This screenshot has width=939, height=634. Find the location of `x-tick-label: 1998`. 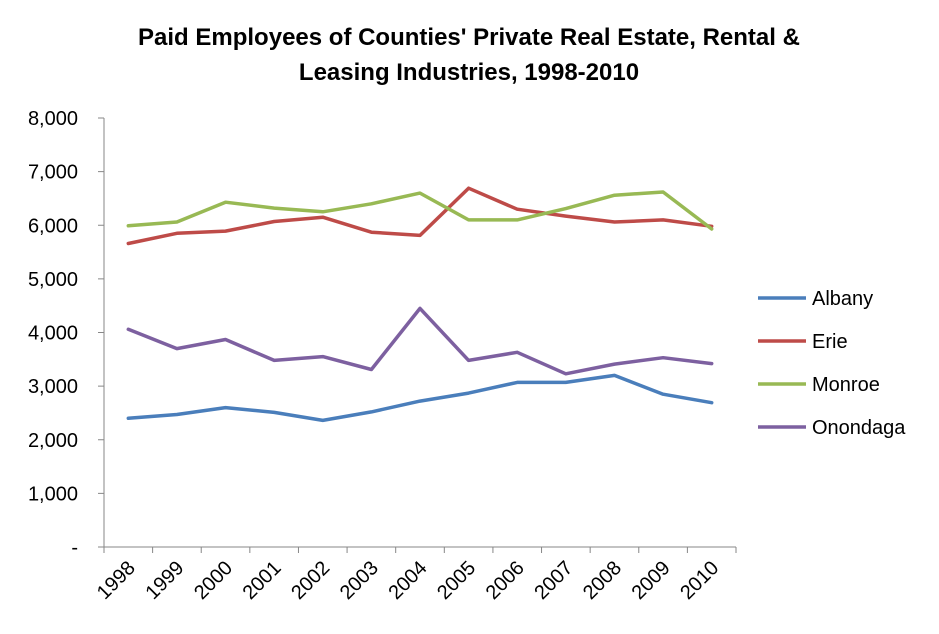

x-tick-label: 1998 is located at coordinates (116, 580).